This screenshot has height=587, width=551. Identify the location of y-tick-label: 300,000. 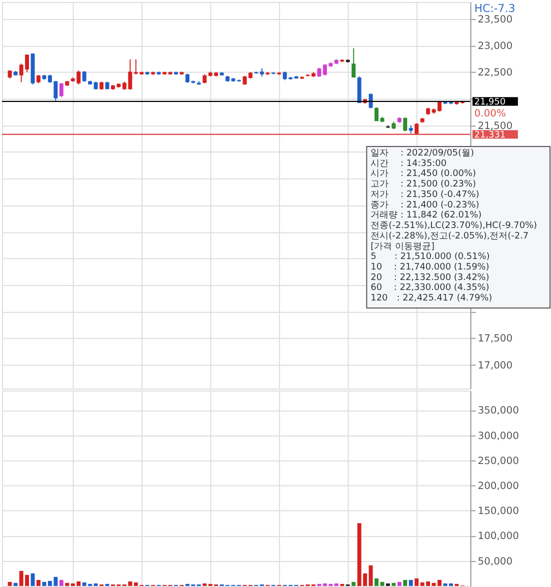
(498, 436).